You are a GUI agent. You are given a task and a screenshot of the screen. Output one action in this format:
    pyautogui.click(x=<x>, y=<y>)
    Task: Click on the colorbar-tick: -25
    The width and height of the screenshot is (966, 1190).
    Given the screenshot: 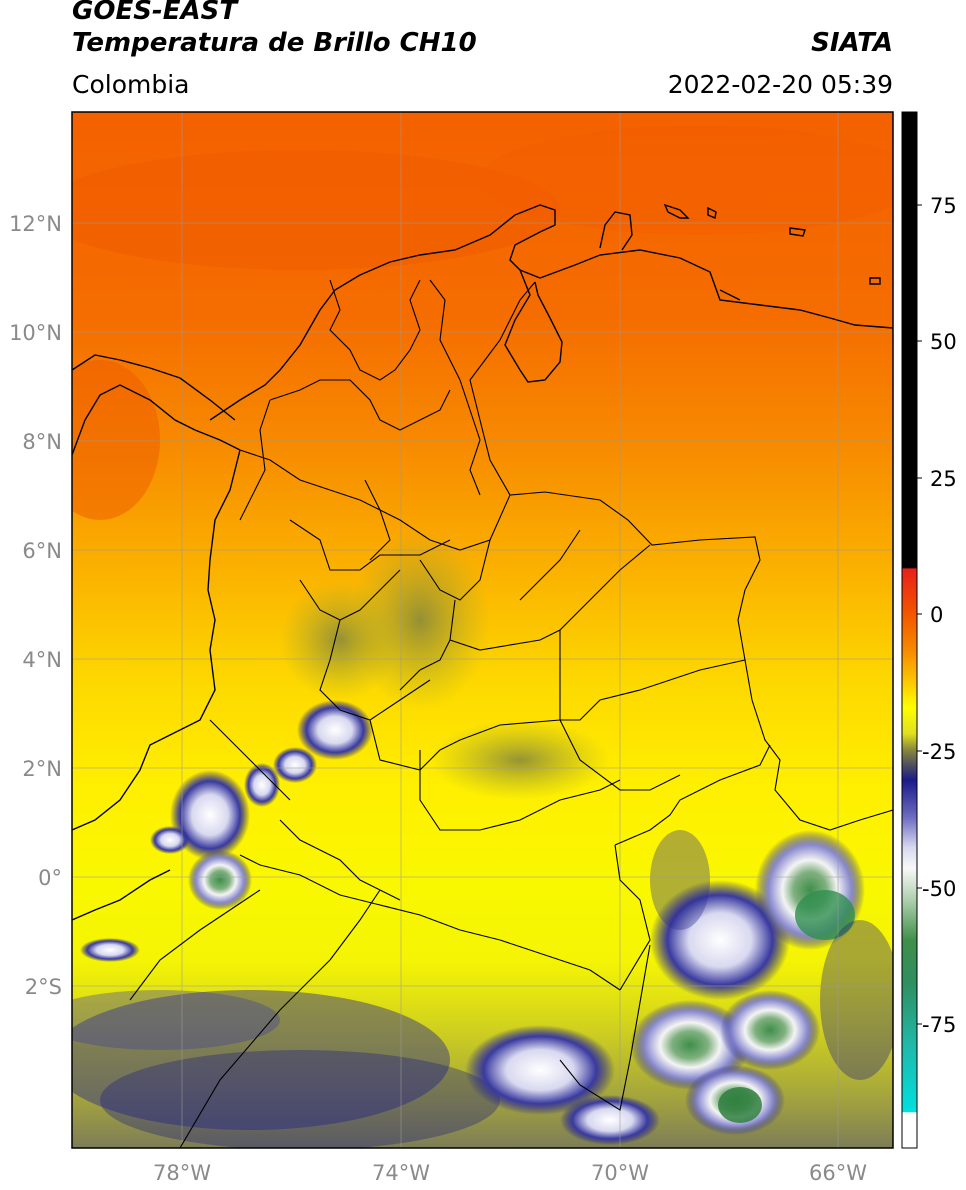 What is the action you would take?
    pyautogui.click(x=939, y=752)
    